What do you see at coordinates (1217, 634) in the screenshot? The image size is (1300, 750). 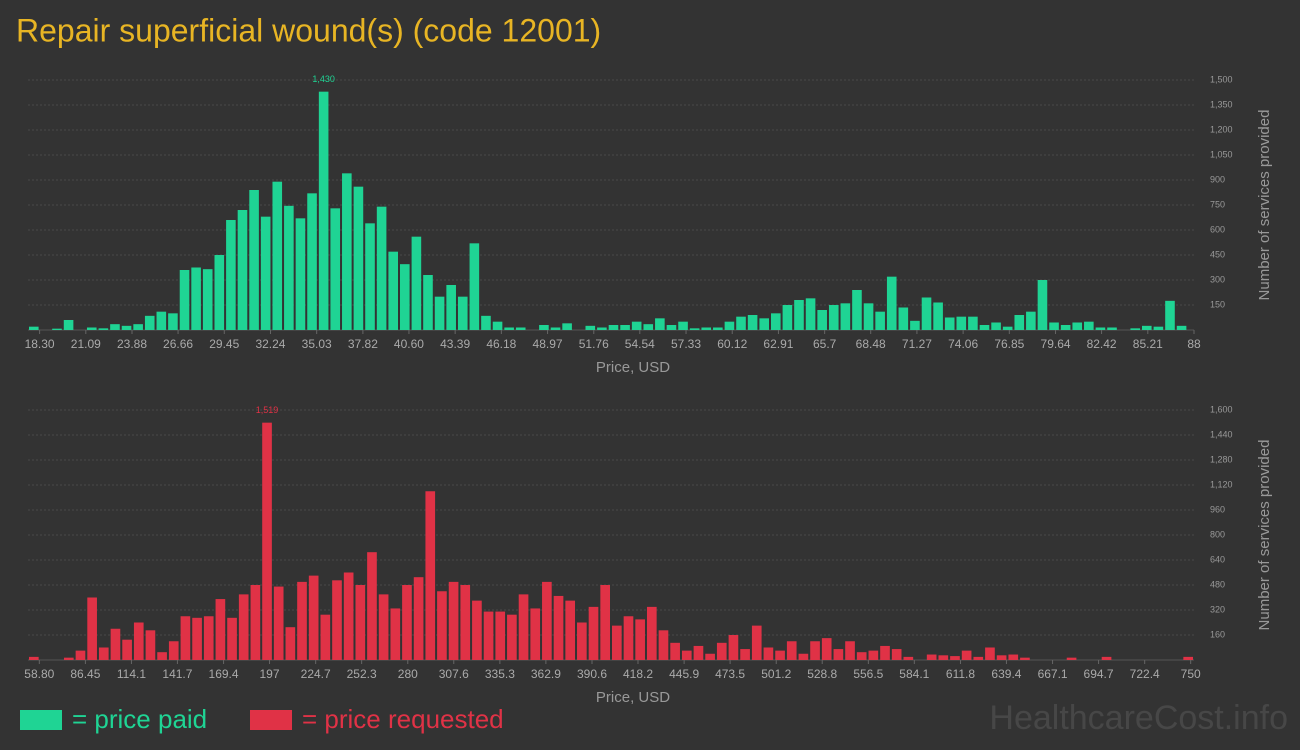 I see `y-tick-label: 160` at bounding box center [1217, 634].